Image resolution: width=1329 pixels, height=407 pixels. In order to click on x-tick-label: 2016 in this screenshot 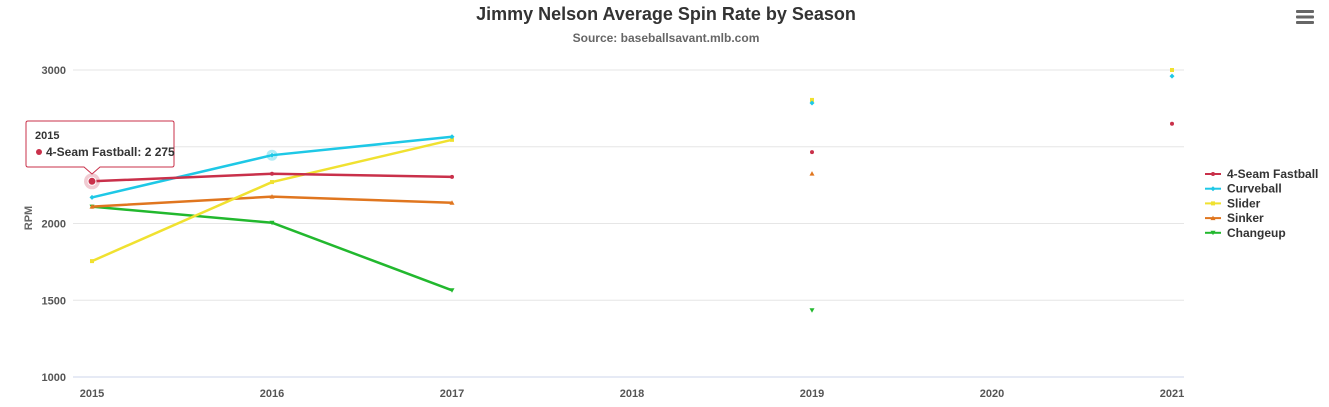, I will do `click(272, 394)`.